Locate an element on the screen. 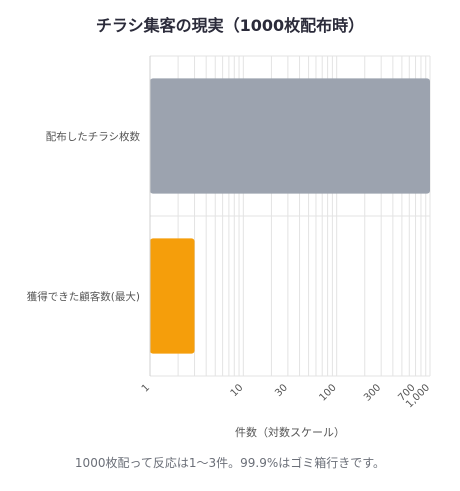 This screenshot has height=491, width=460. x-tick-label: 30 is located at coordinates (281, 390).